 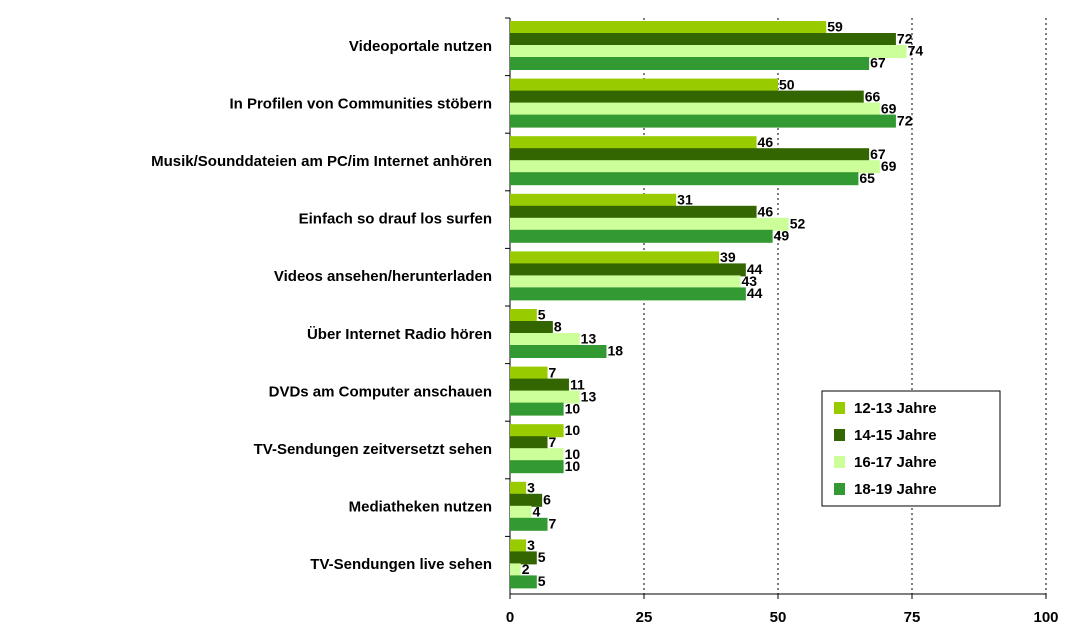 What do you see at coordinates (782, 236) in the screenshot?
I see `data-label: 49` at bounding box center [782, 236].